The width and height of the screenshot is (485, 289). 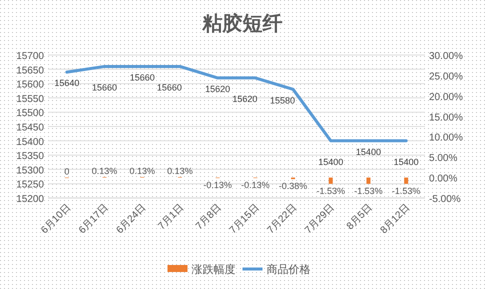 What do you see at coordinates (245, 219) in the screenshot?
I see `x-tick-label: 7月15日` at bounding box center [245, 219].